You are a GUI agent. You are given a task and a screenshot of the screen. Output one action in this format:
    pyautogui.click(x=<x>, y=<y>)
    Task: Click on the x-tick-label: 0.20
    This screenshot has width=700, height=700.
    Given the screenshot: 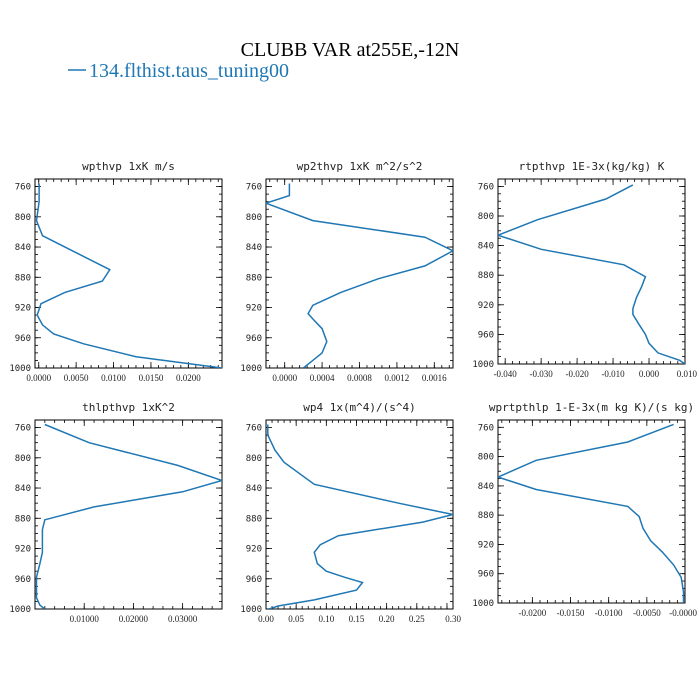 What is the action you would take?
    pyautogui.click(x=387, y=619)
    